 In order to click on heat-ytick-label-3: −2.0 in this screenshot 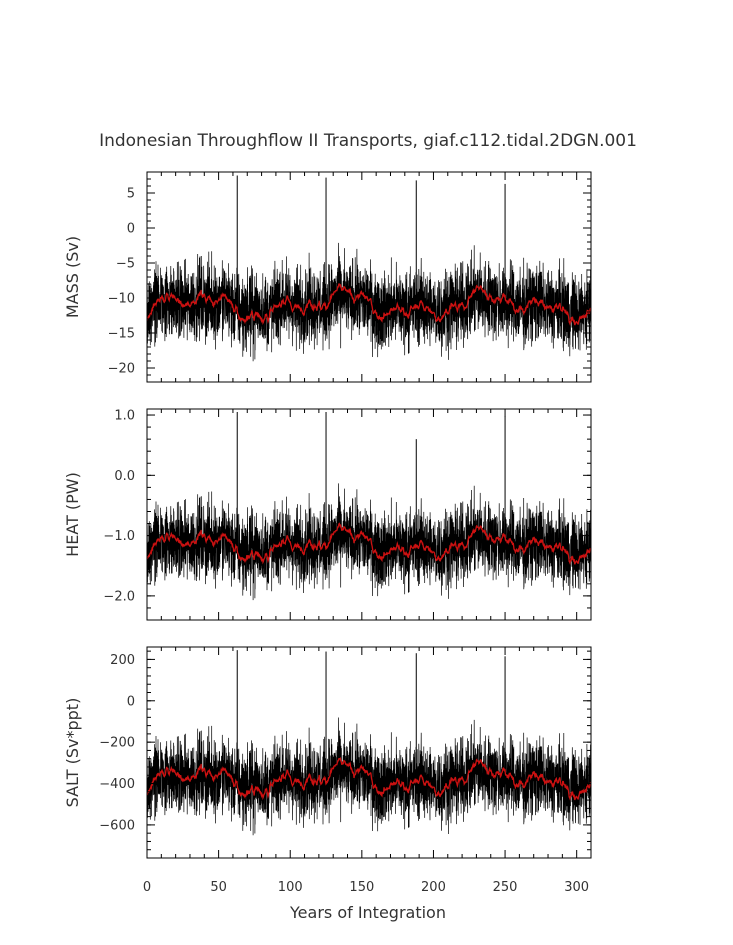, I will do `click(119, 596)`.